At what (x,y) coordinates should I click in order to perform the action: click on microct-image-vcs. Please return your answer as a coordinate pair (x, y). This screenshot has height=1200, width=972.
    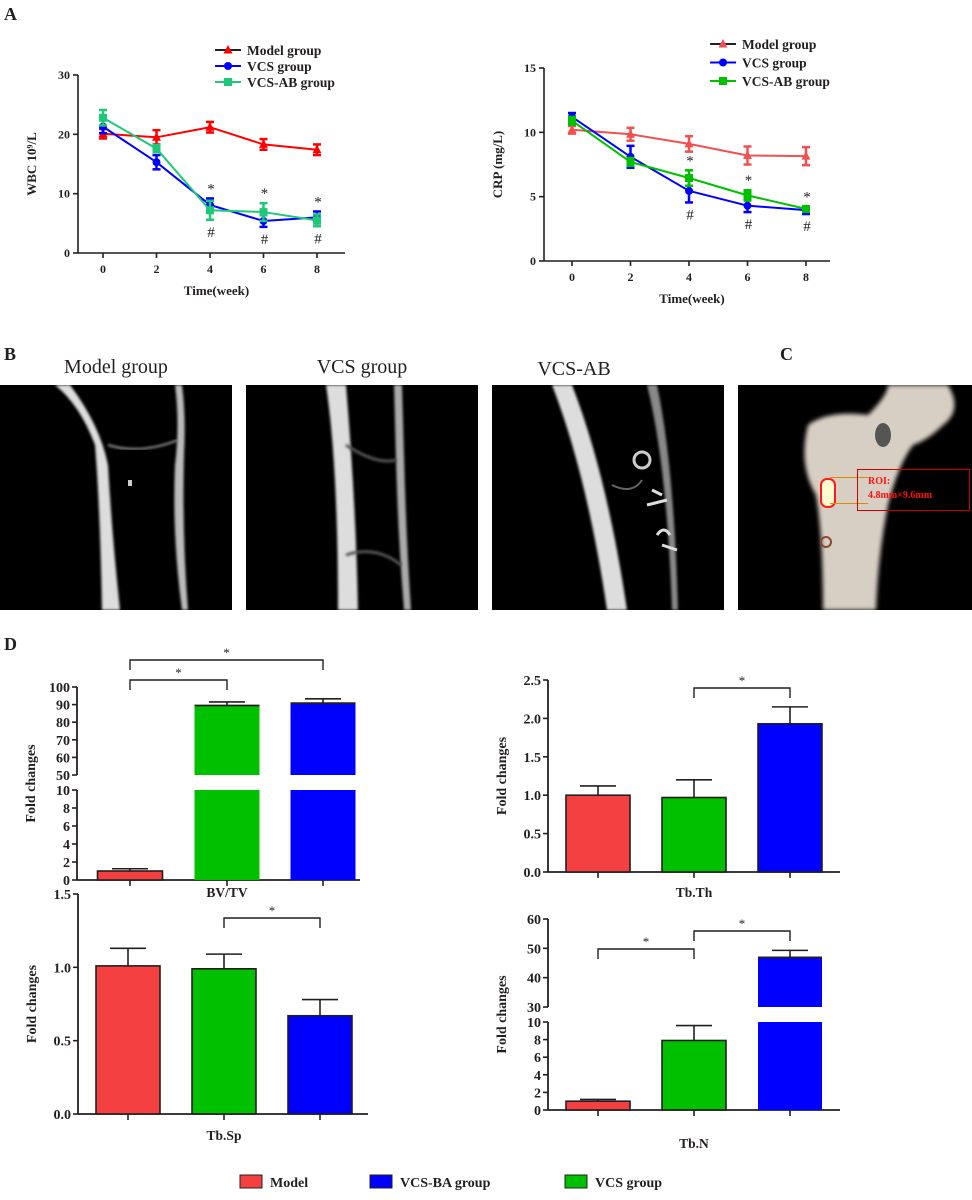
    Looking at the image, I should click on (362, 497).